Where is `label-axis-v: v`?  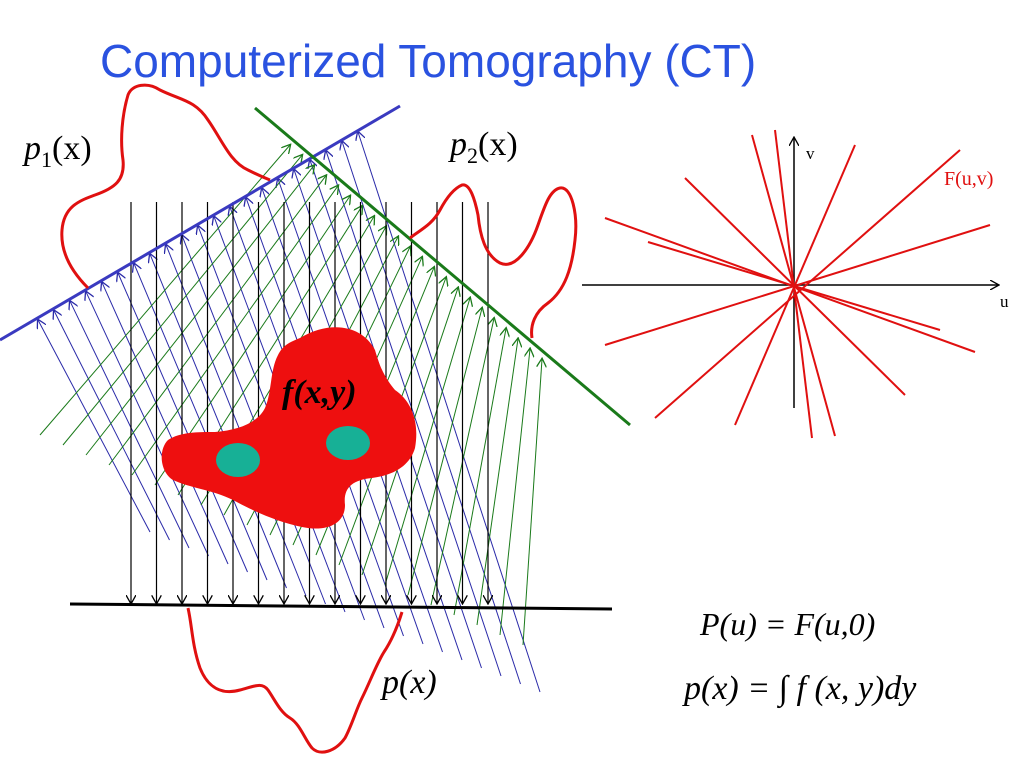
label-axis-v: v is located at coordinates (810, 153).